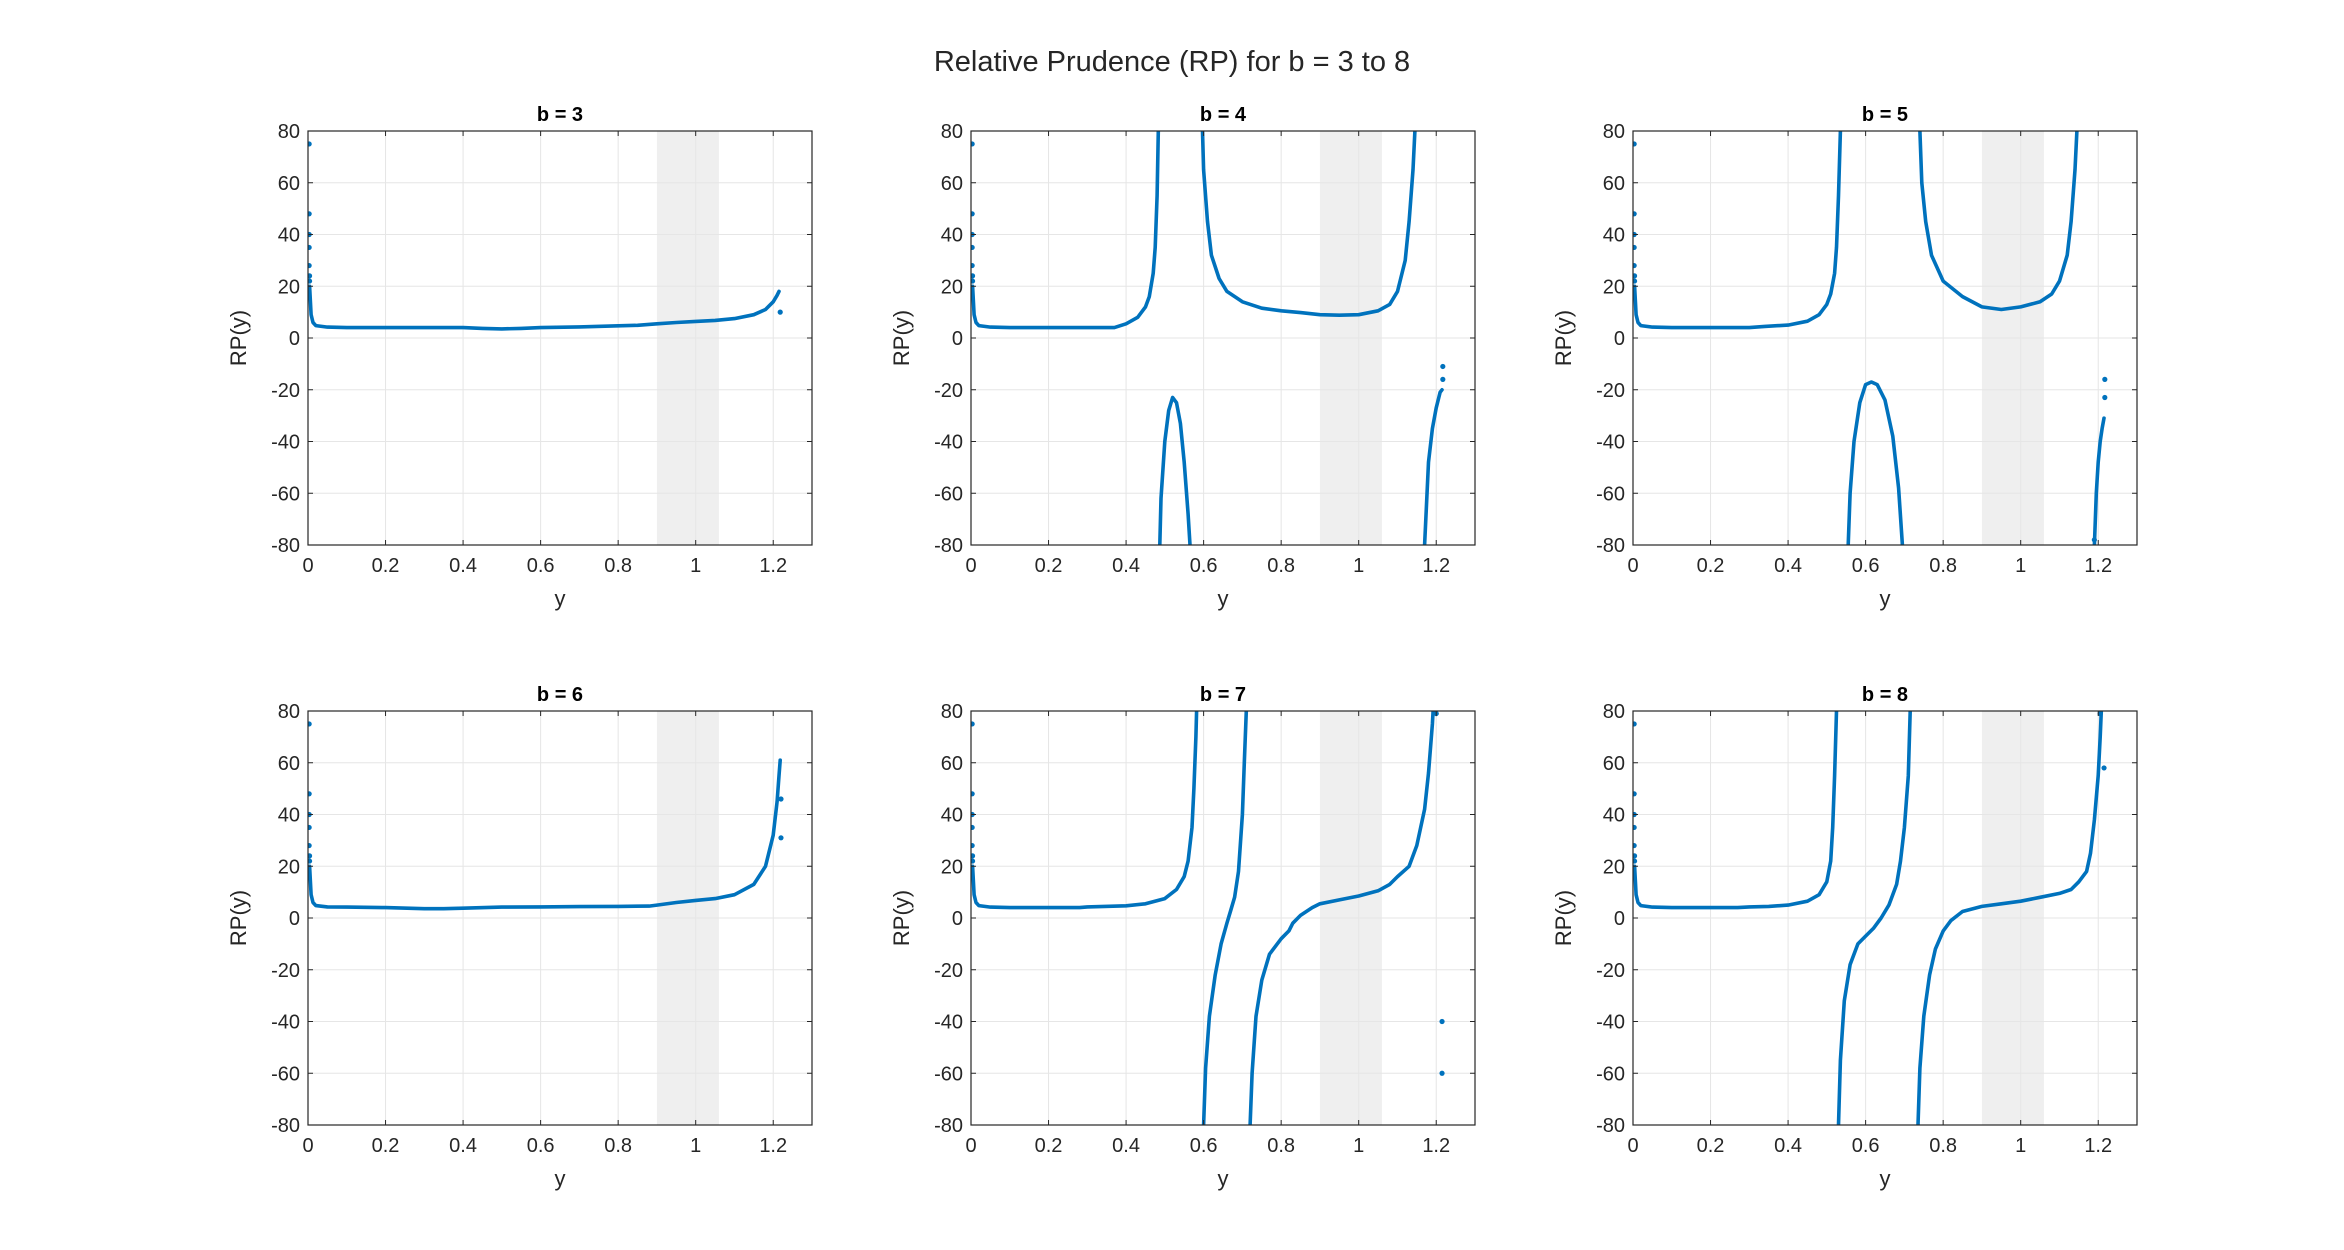 Image resolution: width=2344 pixels, height=1250 pixels. What do you see at coordinates (1223, 115) in the screenshot?
I see `subplot-title: b = 4` at bounding box center [1223, 115].